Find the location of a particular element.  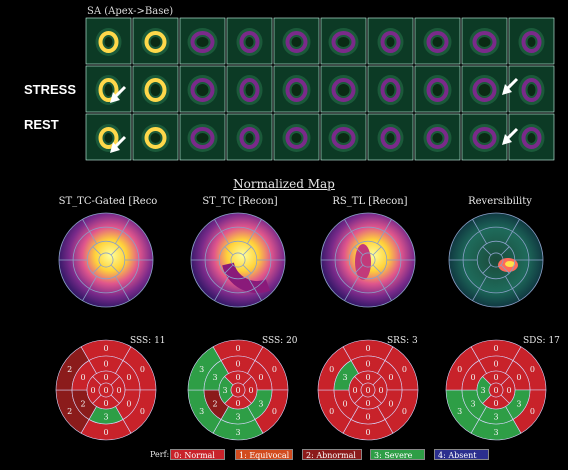

stress-label: STRESS is located at coordinates (50, 89).